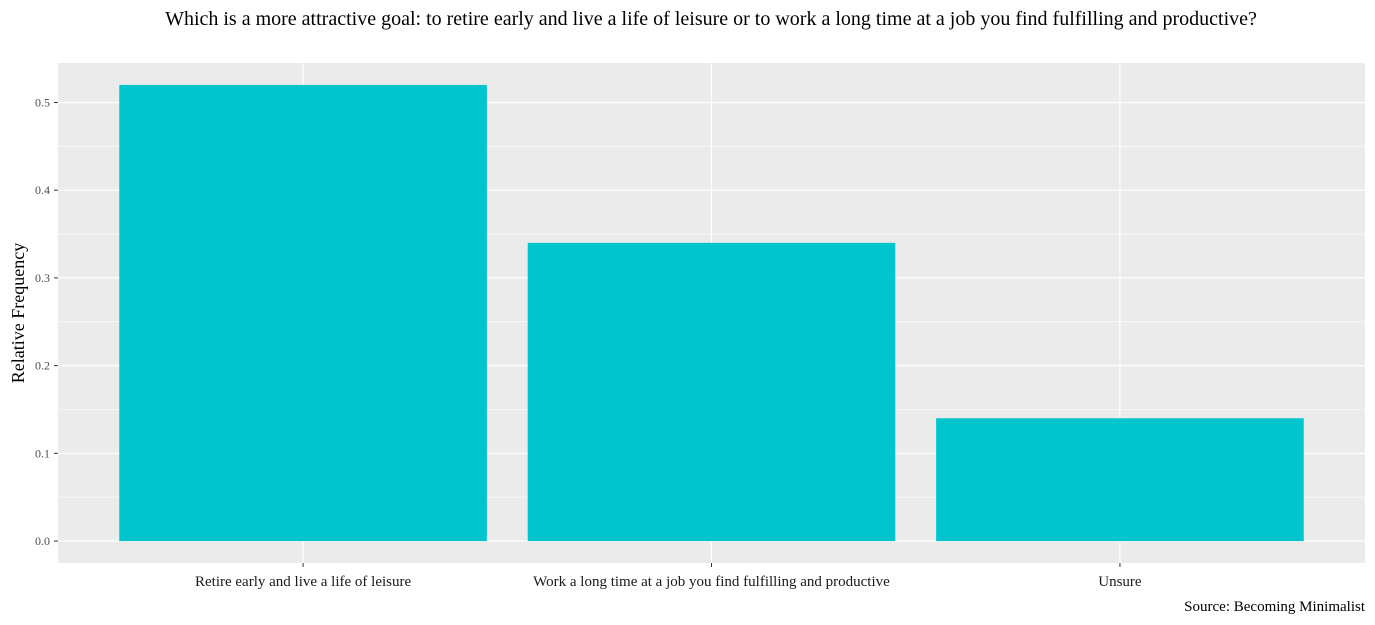 The height and width of the screenshot is (625, 1375). I want to click on y-tick-label: 0.1, so click(42, 453).